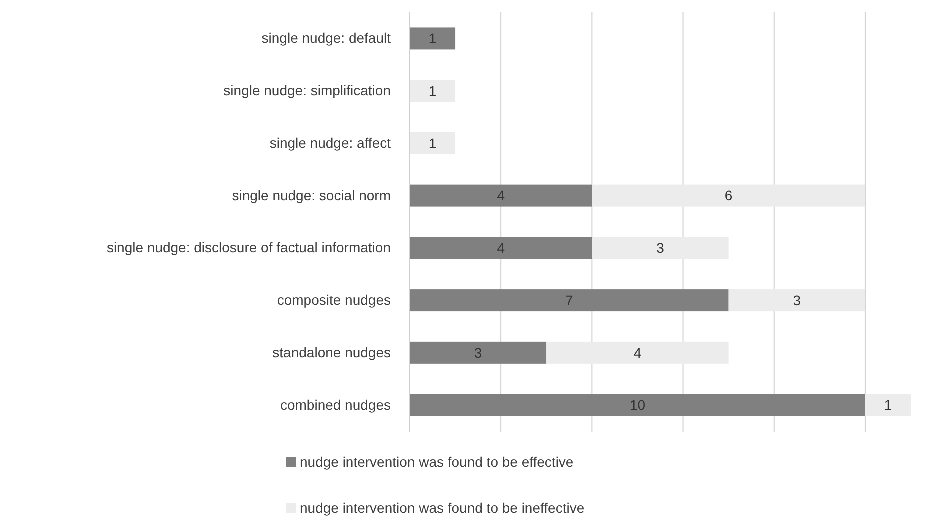 This screenshot has width=945, height=531. What do you see at coordinates (311, 195) in the screenshot?
I see `y-tick-label: single nudge: social norm` at bounding box center [311, 195].